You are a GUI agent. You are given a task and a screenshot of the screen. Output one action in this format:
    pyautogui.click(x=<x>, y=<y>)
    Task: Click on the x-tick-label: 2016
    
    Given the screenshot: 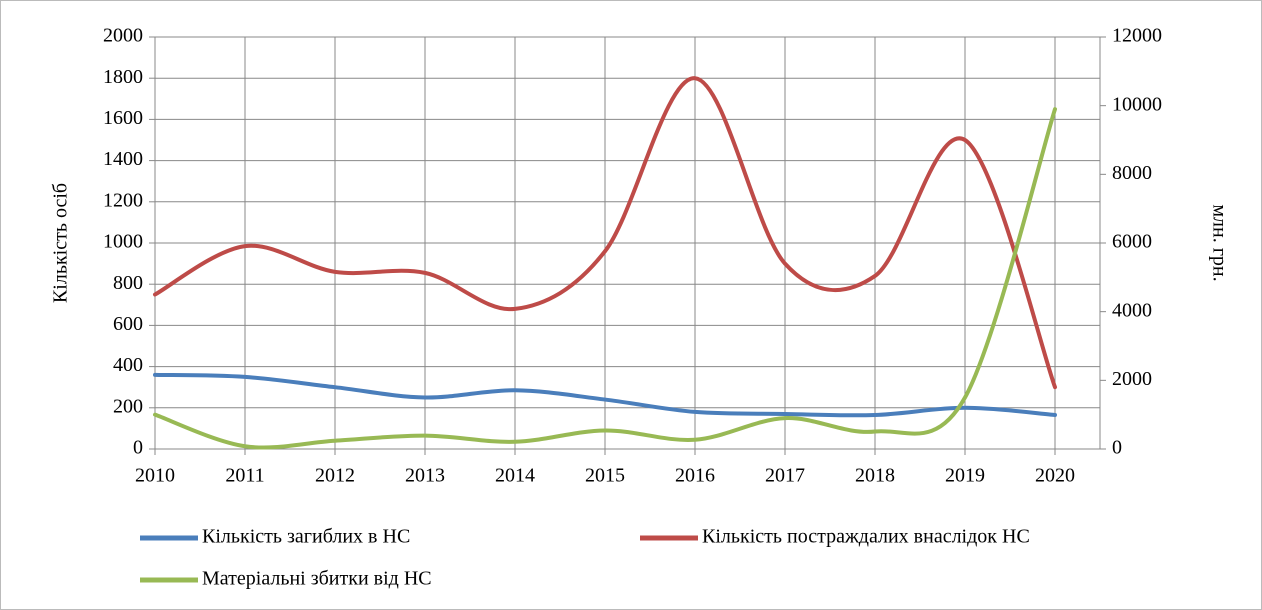 What is the action you would take?
    pyautogui.click(x=695, y=476)
    